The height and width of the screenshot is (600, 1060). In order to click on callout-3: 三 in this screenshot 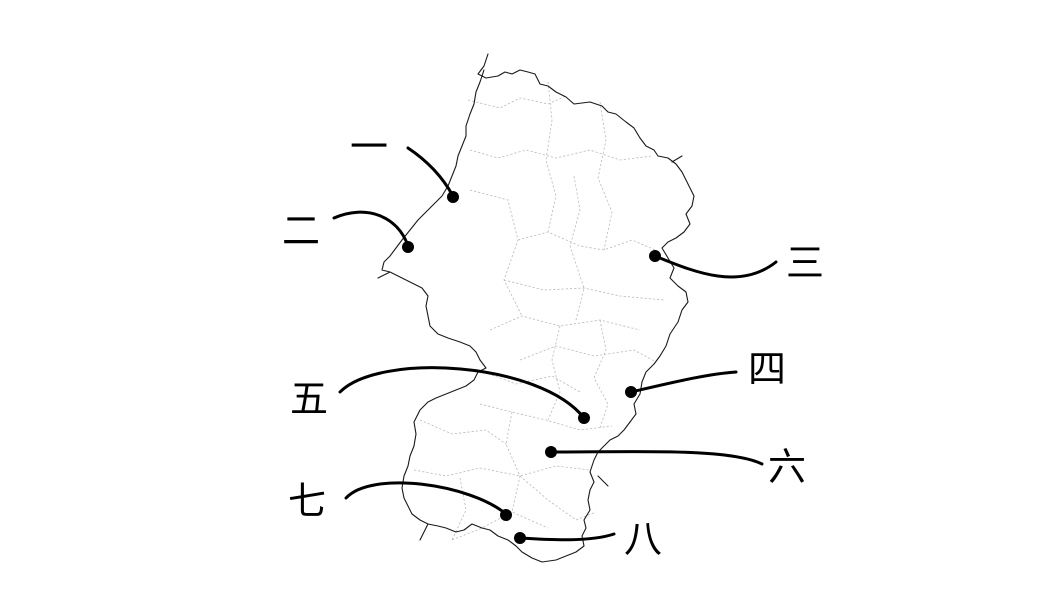, I will do `click(736, 263)`.